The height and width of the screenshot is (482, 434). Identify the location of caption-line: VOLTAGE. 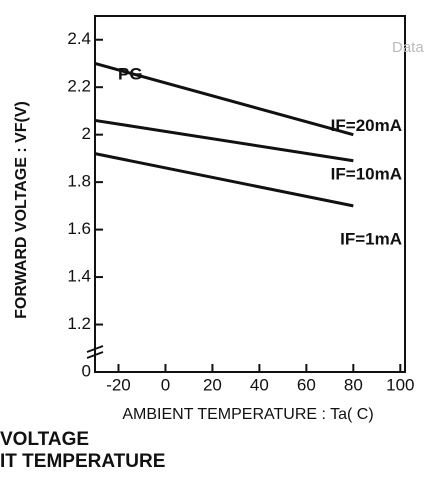
(44, 439).